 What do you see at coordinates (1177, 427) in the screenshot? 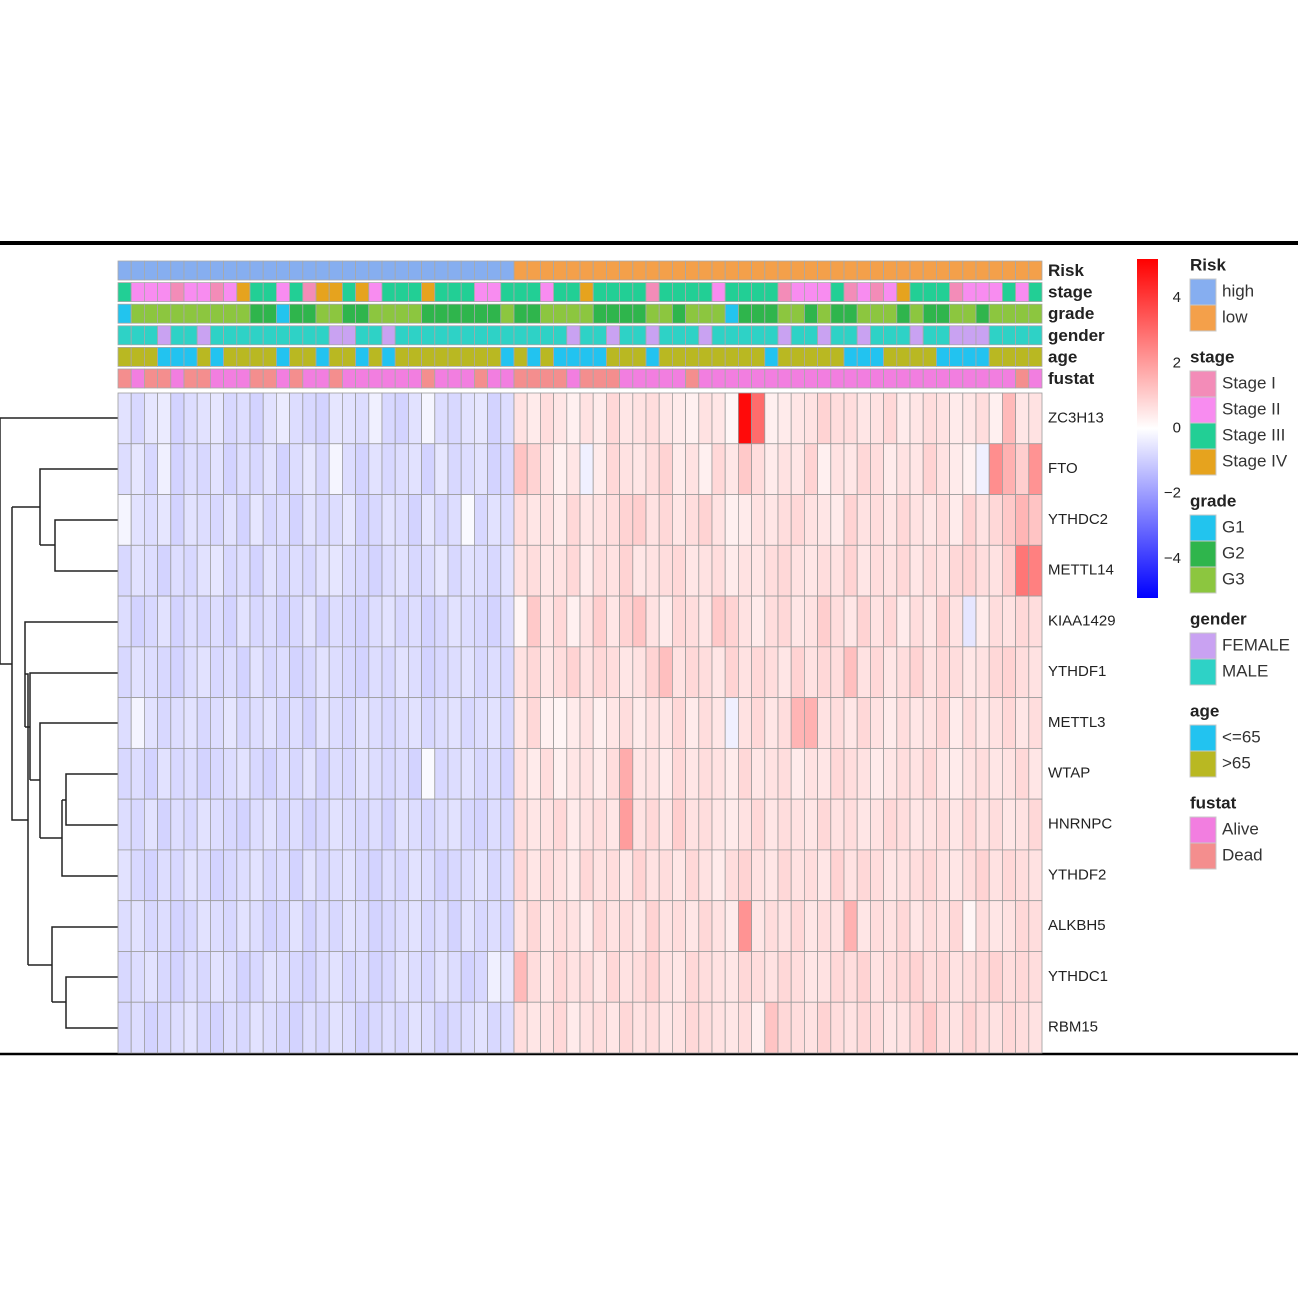
I see `colorbar-tick-label: 0` at bounding box center [1177, 427].